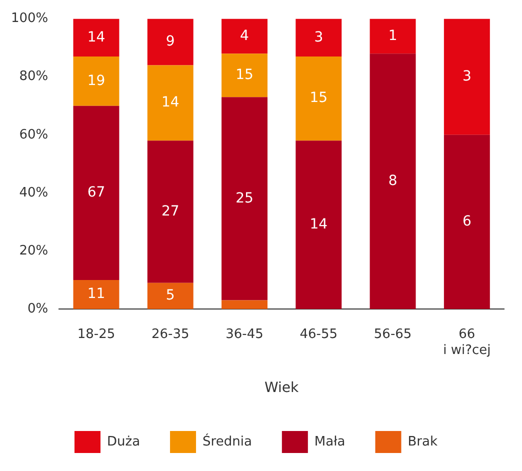  I want to click on annotation: 6, so click(467, 222).